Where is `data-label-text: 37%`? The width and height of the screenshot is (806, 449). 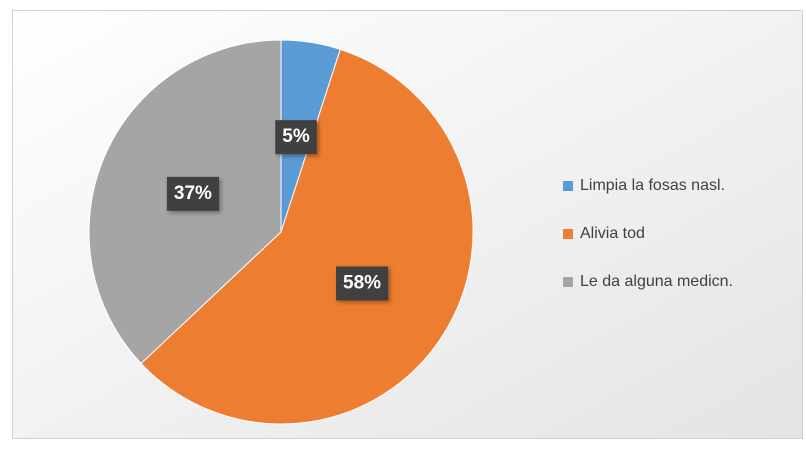 data-label-text: 37% is located at coordinates (193, 193).